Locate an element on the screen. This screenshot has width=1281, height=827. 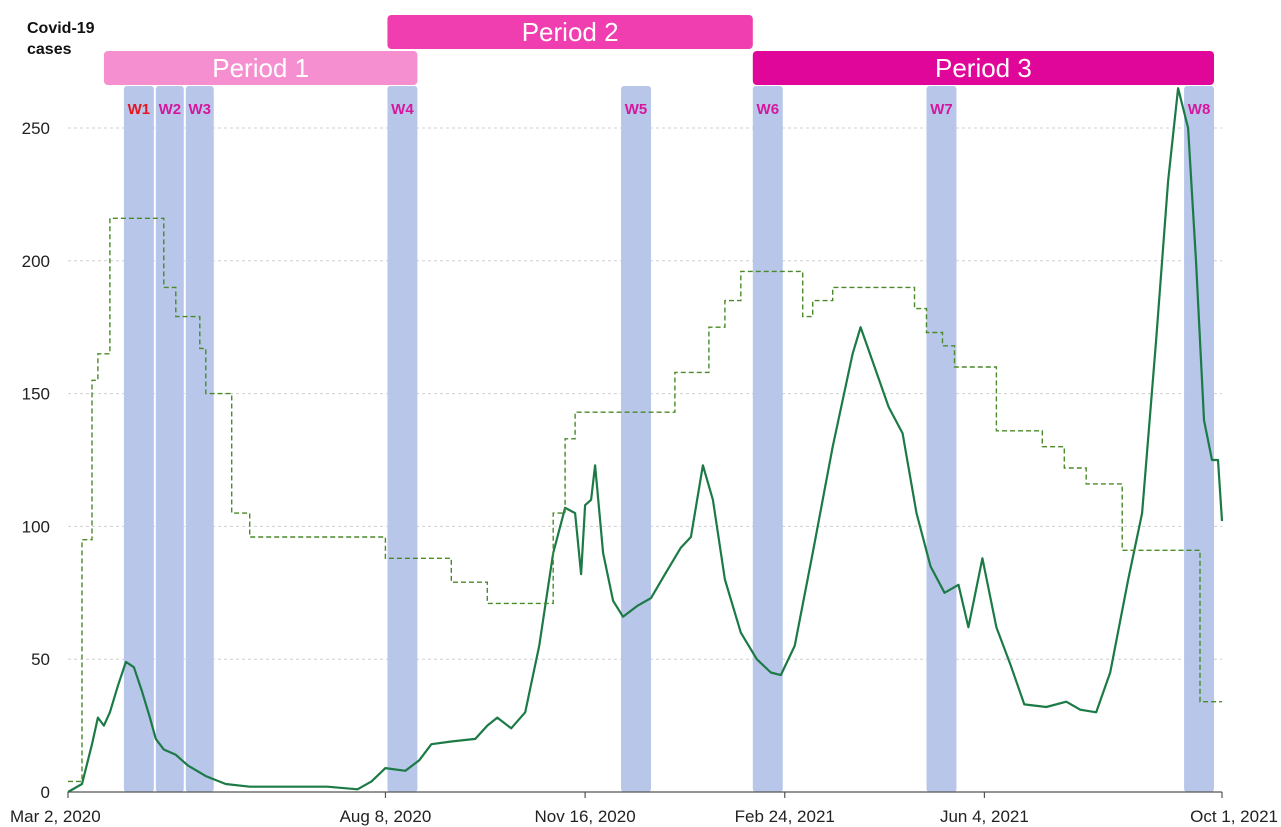
y-axis-label-line: cases is located at coordinates (49, 49).